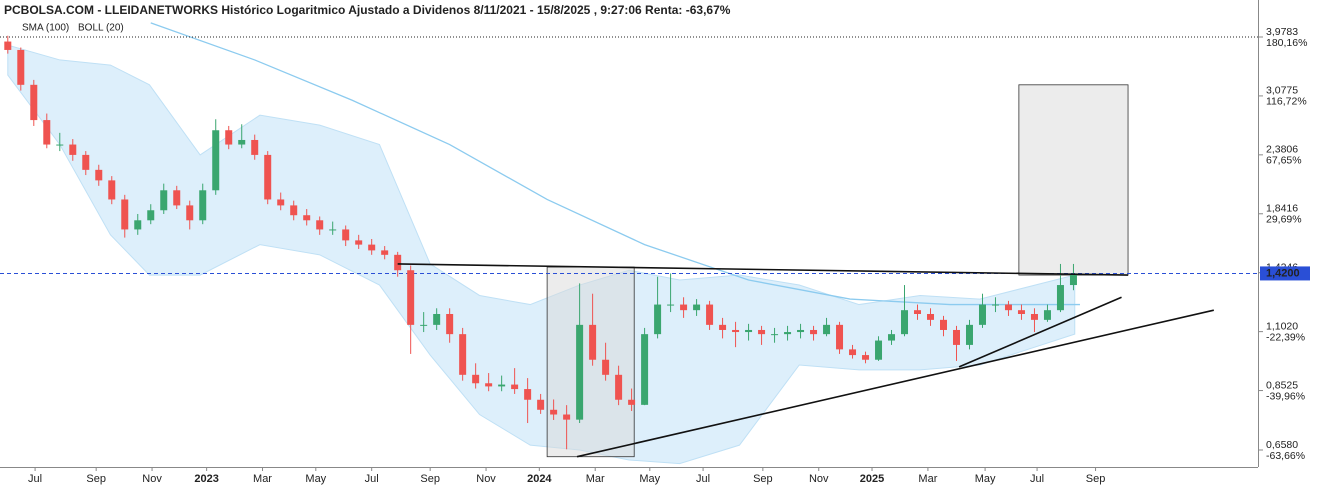 Image resolution: width=1320 pixels, height=492 pixels. Describe the element at coordinates (1282, 209) in the screenshot. I see `y-tick-label: 1,8416` at that location.